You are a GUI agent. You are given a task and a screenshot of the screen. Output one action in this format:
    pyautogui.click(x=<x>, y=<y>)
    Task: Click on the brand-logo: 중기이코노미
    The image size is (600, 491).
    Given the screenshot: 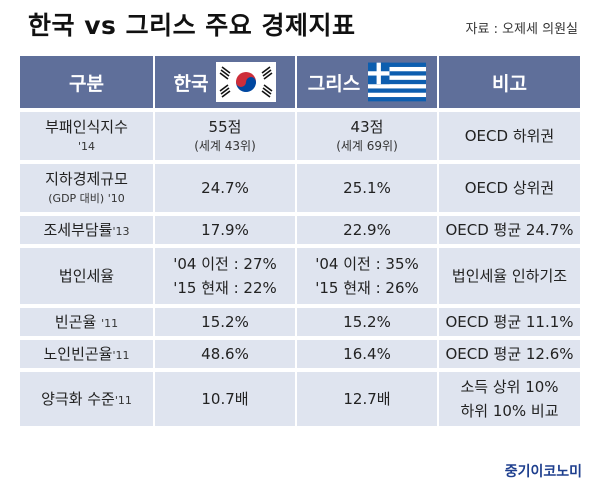 What is the action you would take?
    pyautogui.click(x=543, y=472)
    